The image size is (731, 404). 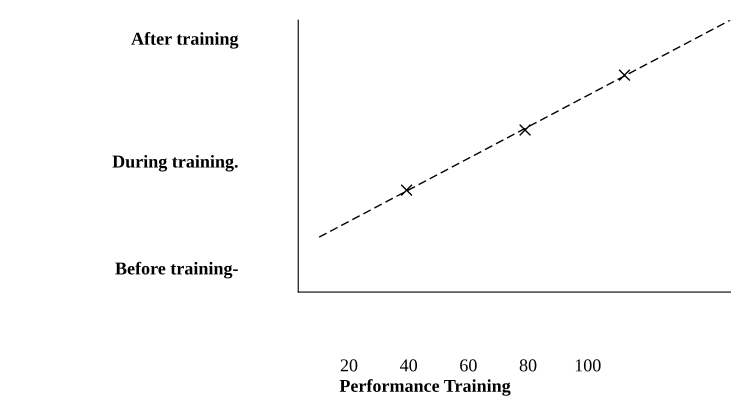 I want to click on x-axis-title: Performance Training, so click(x=425, y=387).